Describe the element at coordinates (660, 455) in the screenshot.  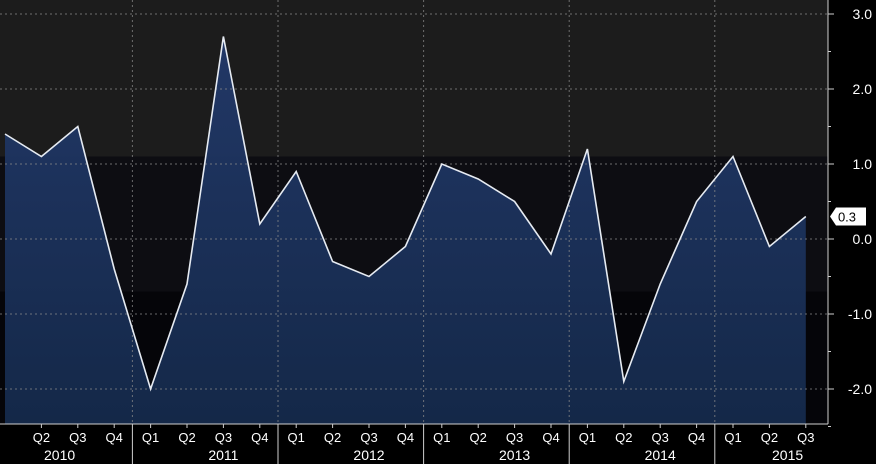
I see `year-label: 2014` at that location.